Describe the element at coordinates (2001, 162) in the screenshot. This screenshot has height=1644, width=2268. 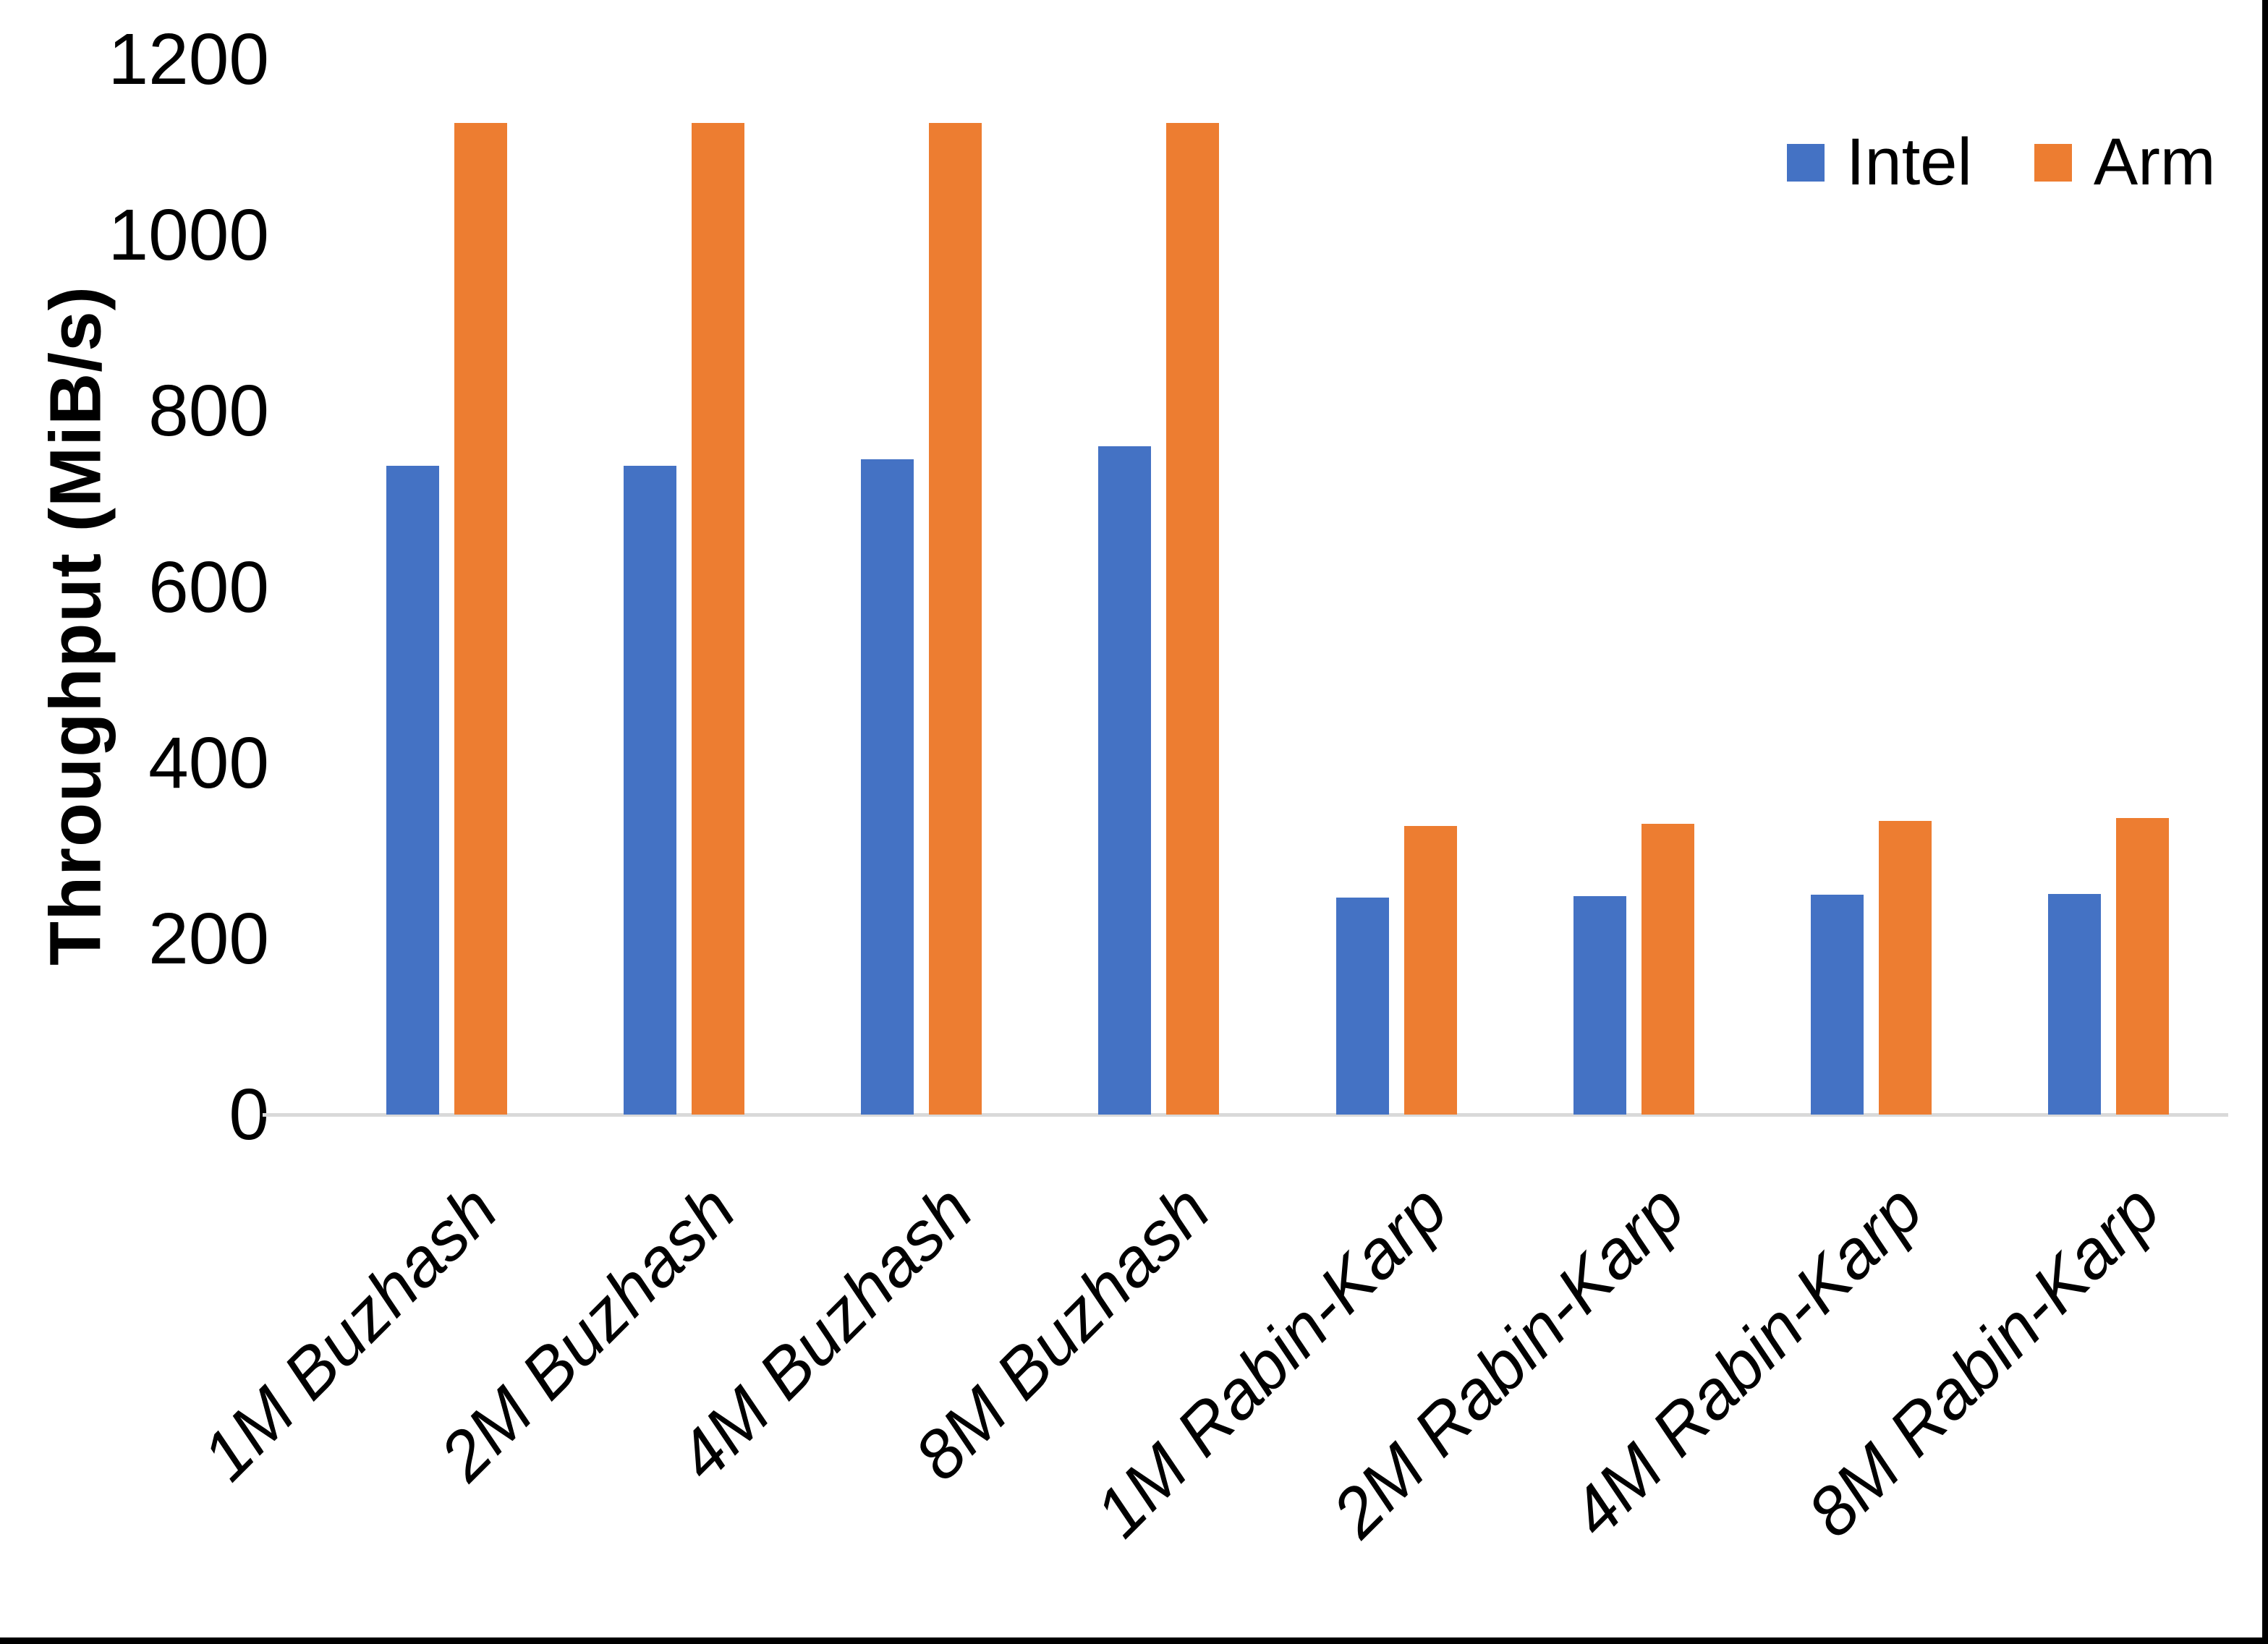
I see `legend: Intel Arm` at that location.